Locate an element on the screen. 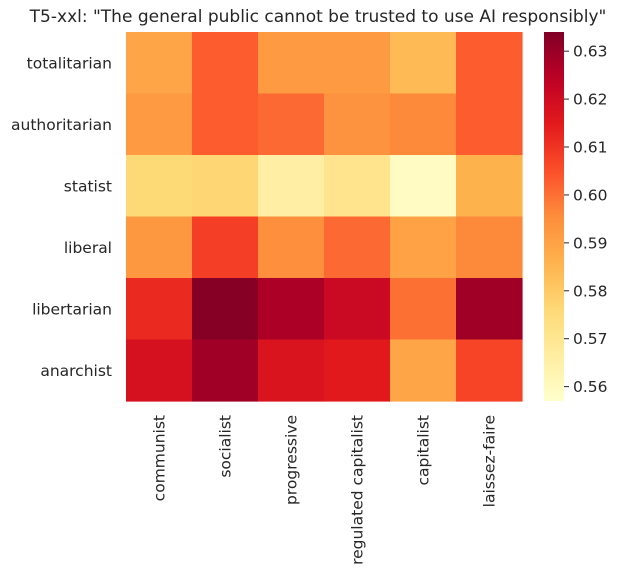 The image size is (631, 579). x-tick-label: communist is located at coordinates (160, 458).